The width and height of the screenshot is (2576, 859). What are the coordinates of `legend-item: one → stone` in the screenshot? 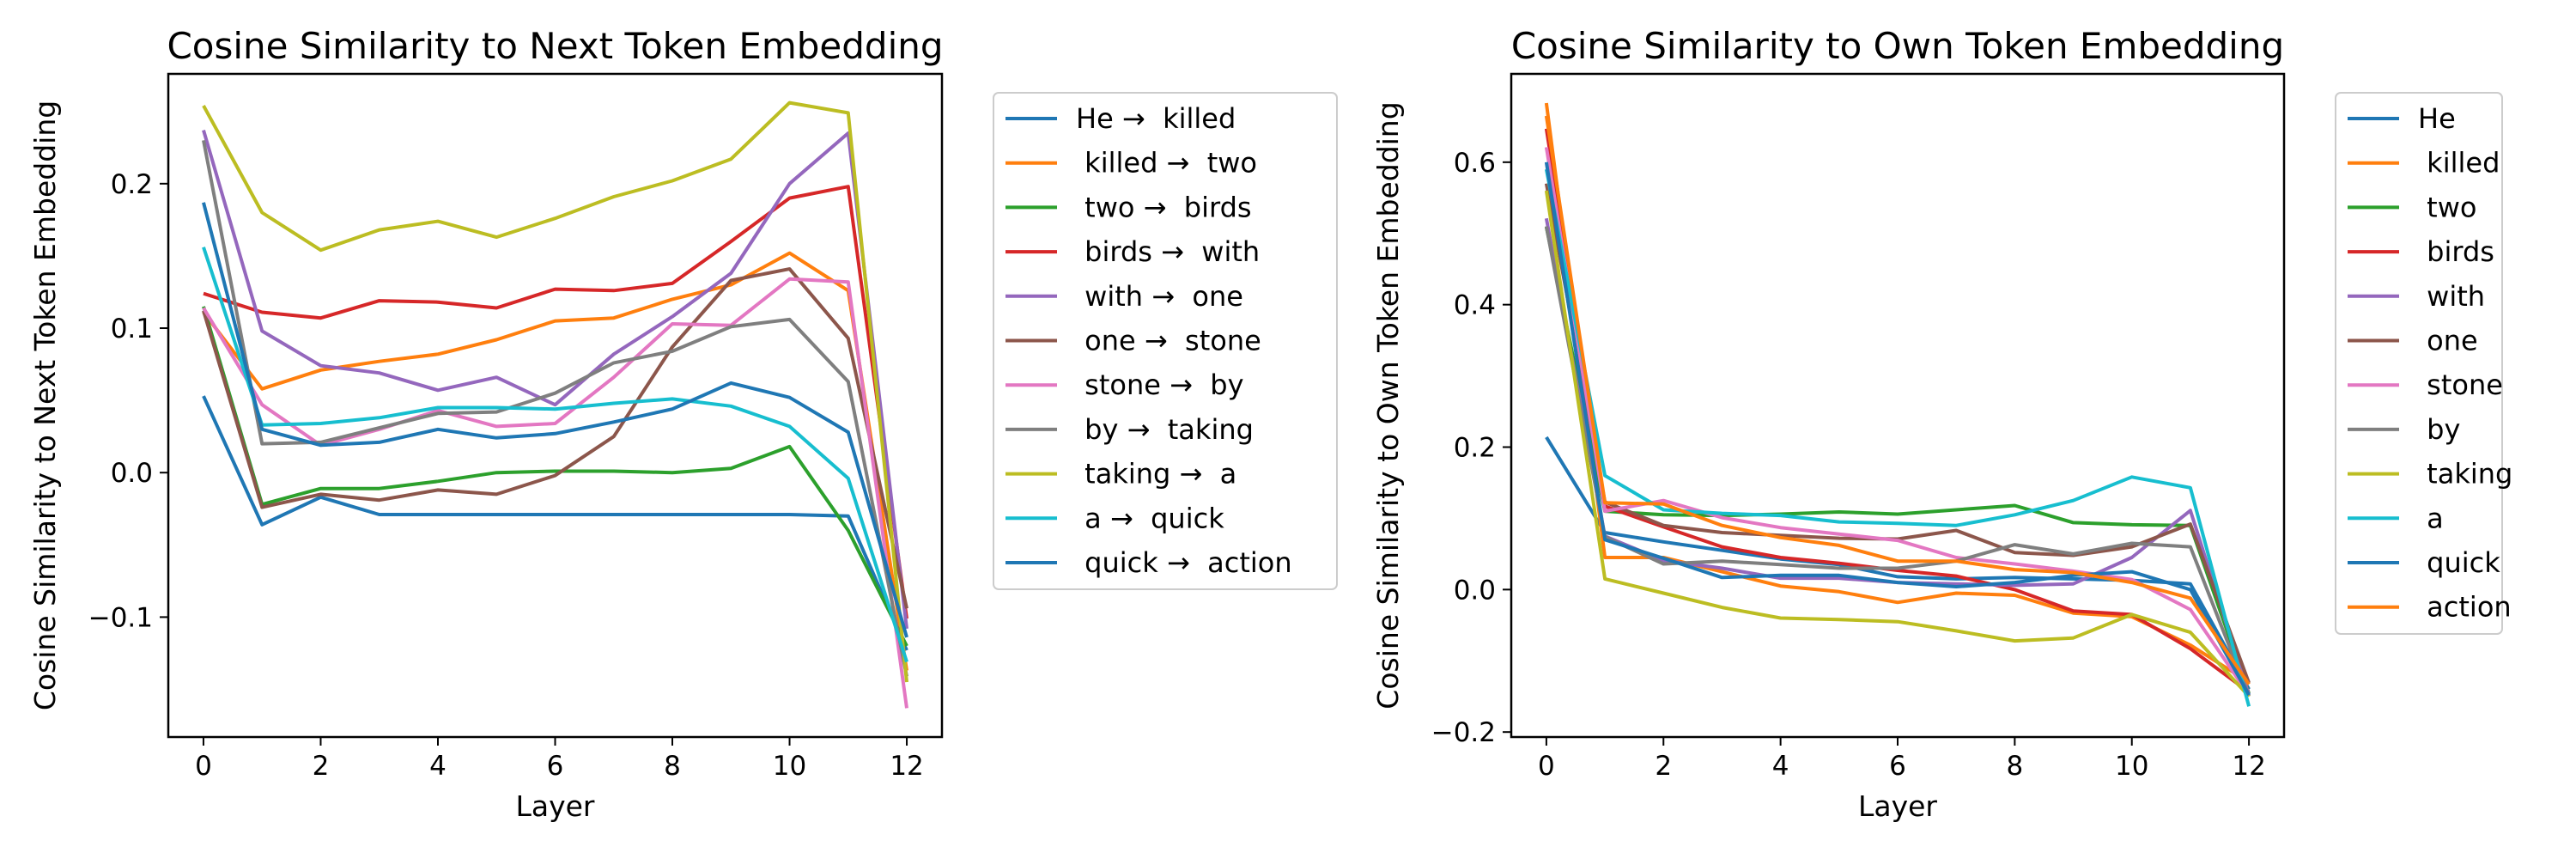 It's located at (1133, 341).